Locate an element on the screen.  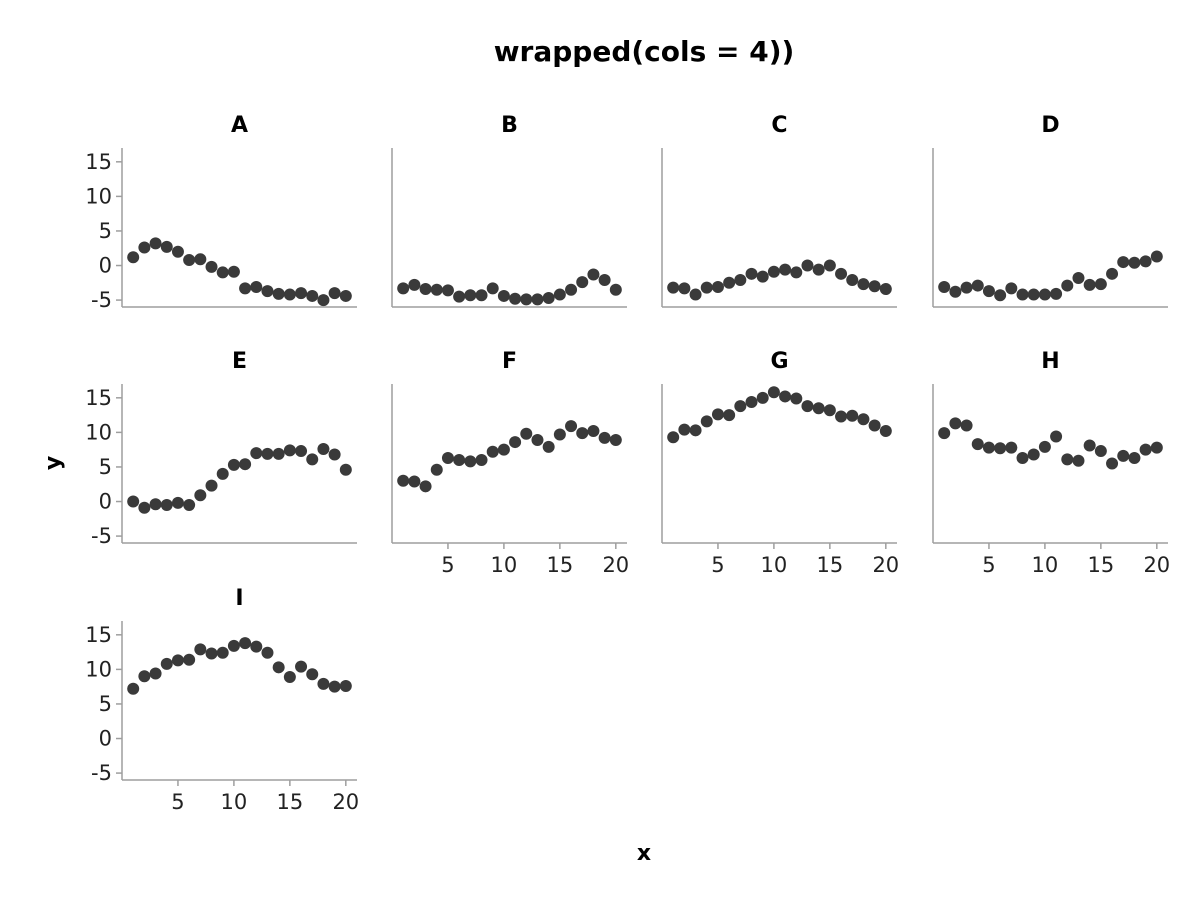
panel-title-d: D is located at coordinates (1050, 125).